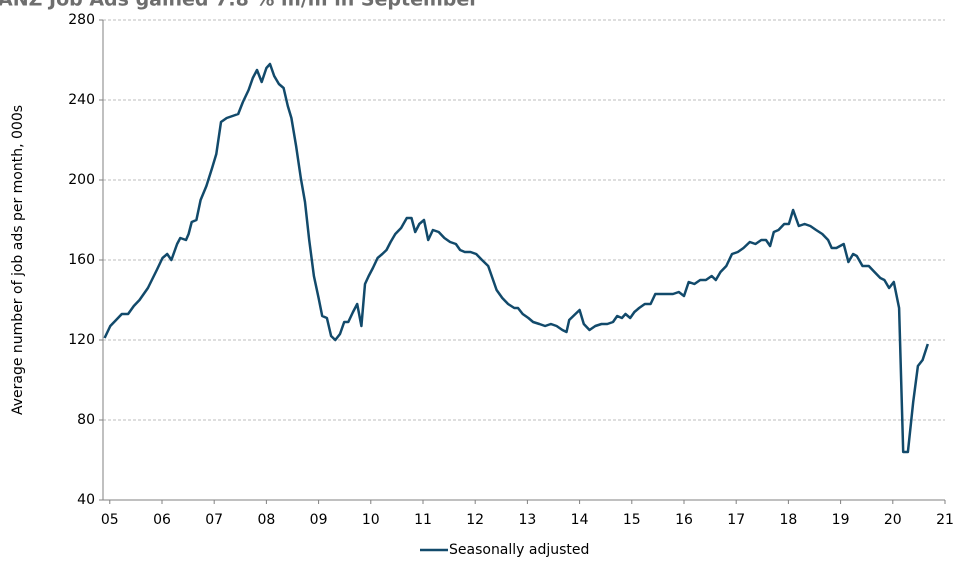 This screenshot has width=957, height=561. I want to click on x-tick-label: 11, so click(423, 520).